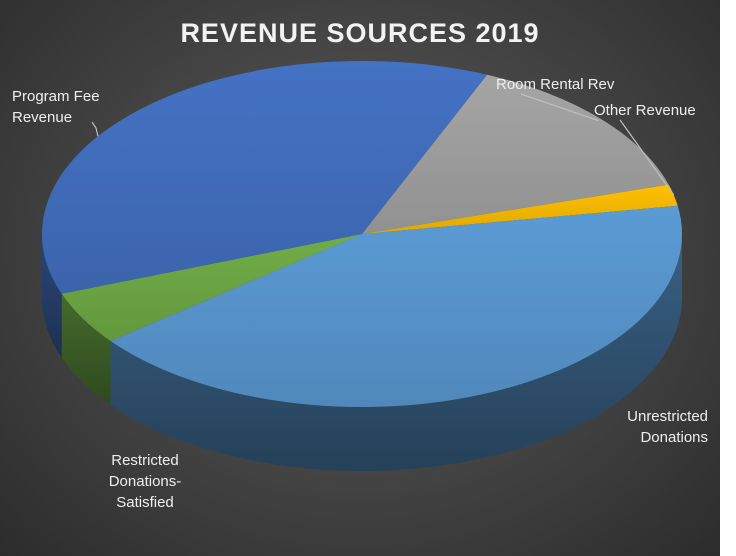  Describe the element at coordinates (145, 460) in the screenshot. I see `label-restr-line1: Restricted` at that location.